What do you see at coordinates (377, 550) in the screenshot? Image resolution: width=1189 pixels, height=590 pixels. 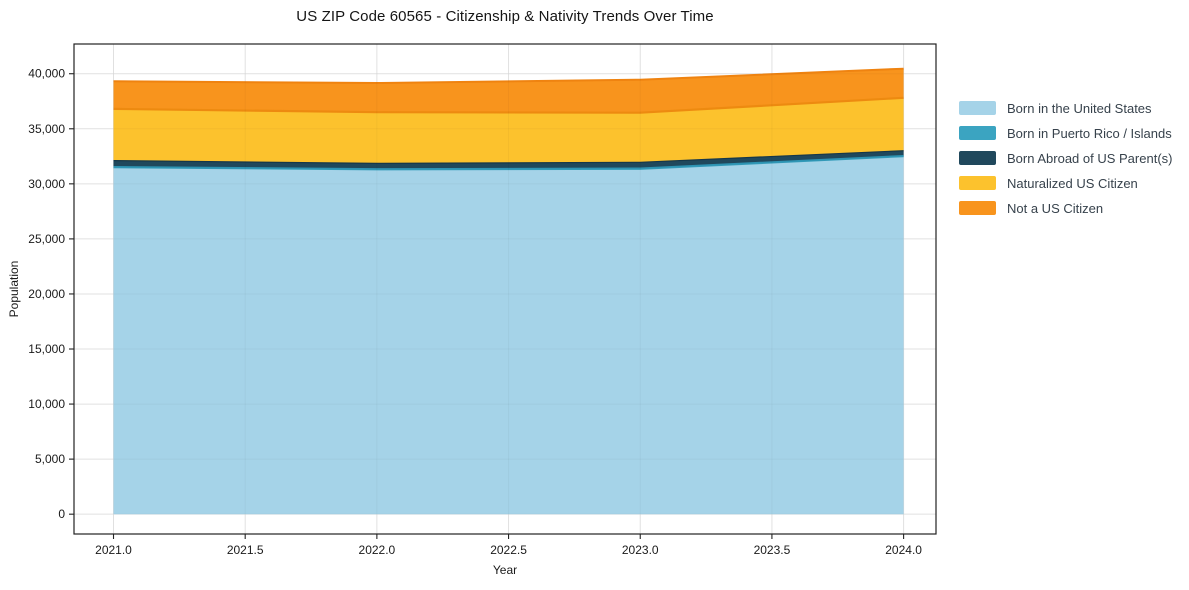 I see `x-tick-label: 2022.0` at bounding box center [377, 550].